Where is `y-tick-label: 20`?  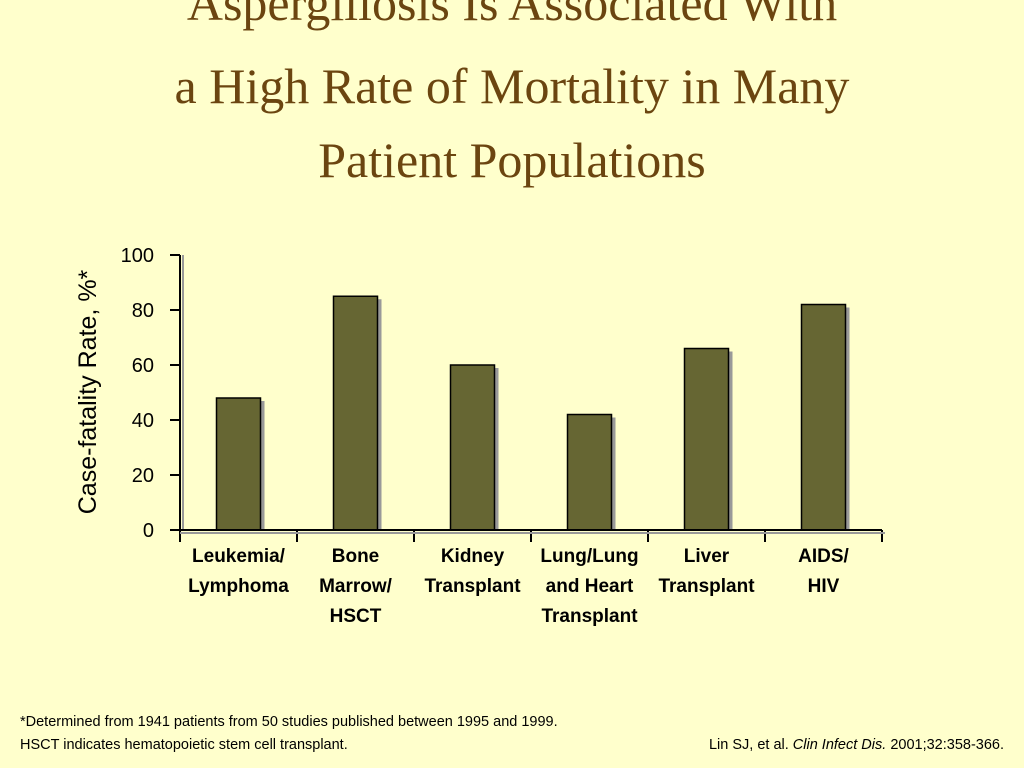
y-tick-label: 20 is located at coordinates (143, 476).